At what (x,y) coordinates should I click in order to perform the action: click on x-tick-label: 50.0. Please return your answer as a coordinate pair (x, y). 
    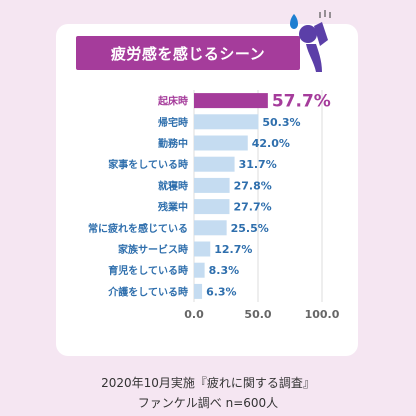
    Looking at the image, I should click on (257, 314).